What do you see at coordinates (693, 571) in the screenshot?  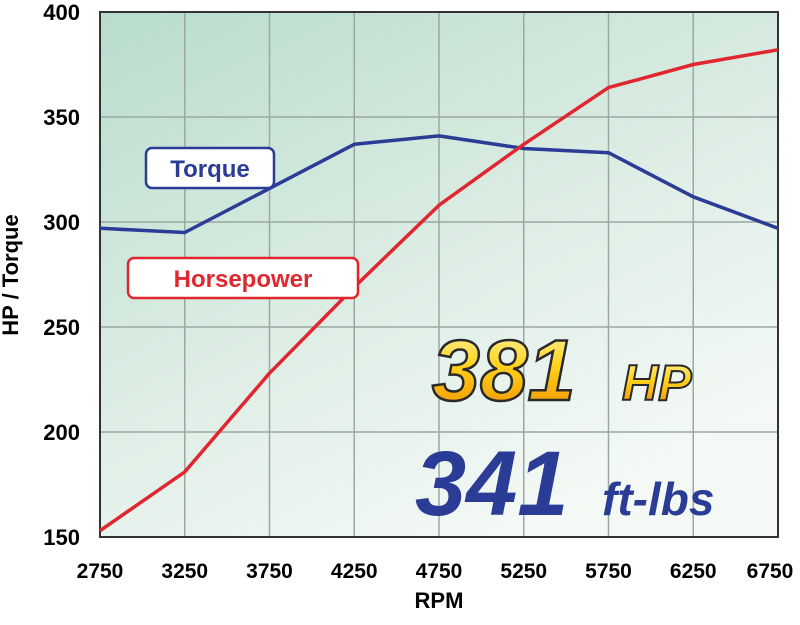 I see `x-tick-label: 6250` at bounding box center [693, 571].